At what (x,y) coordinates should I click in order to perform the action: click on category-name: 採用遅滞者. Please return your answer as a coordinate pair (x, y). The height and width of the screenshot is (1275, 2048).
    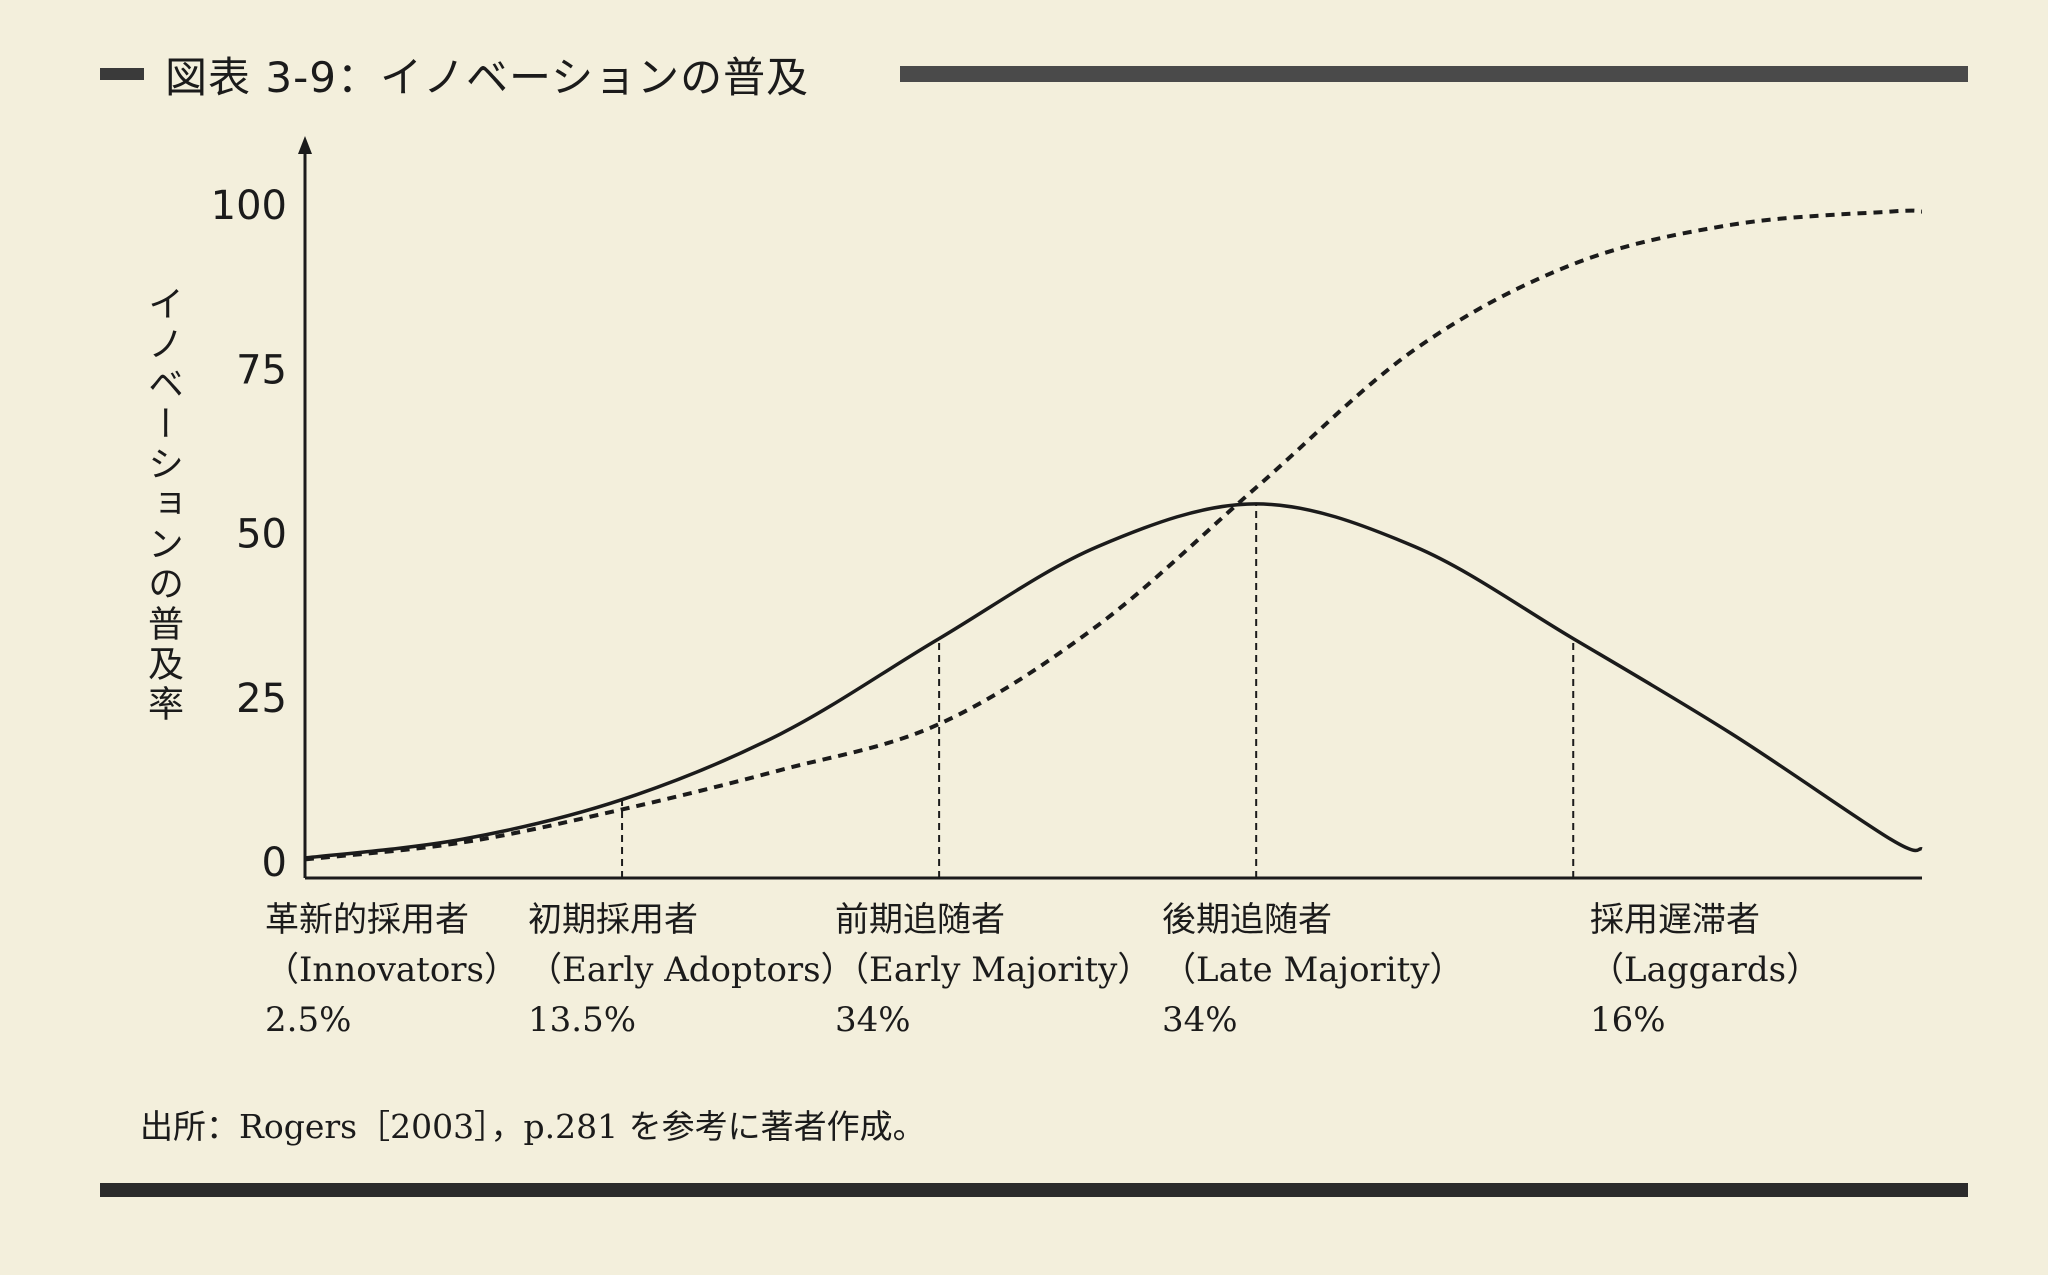
    Looking at the image, I should click on (1675, 920).